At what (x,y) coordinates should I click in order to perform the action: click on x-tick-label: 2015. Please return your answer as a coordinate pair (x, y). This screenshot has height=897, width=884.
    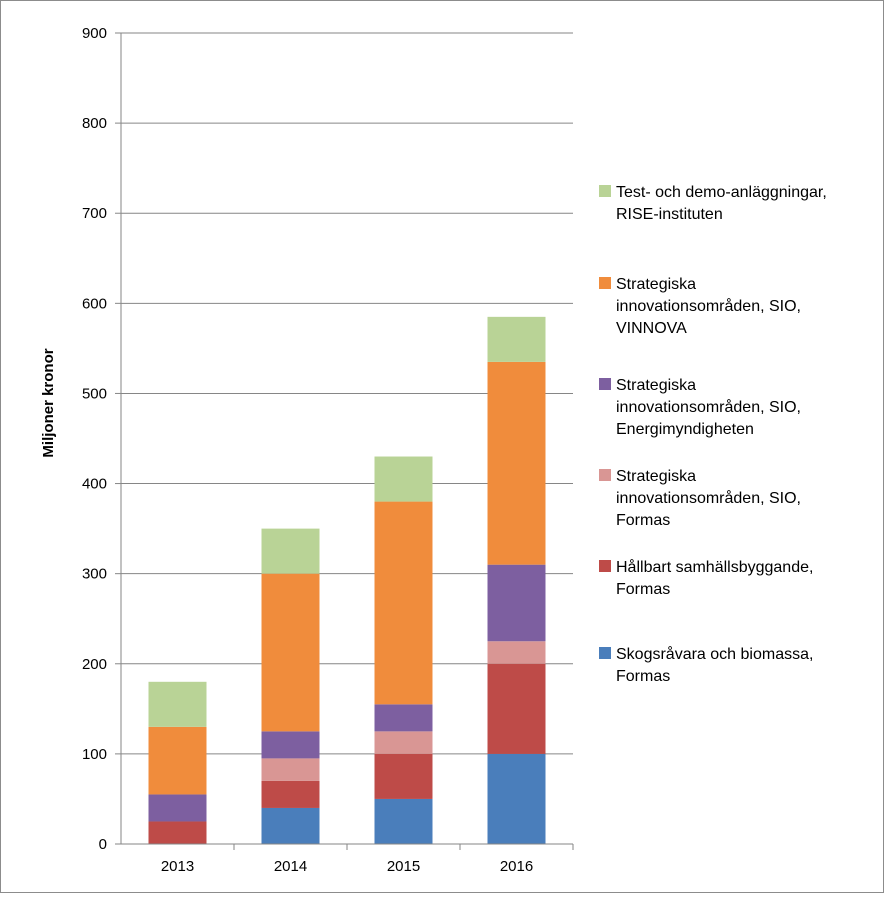
    Looking at the image, I should click on (403, 866).